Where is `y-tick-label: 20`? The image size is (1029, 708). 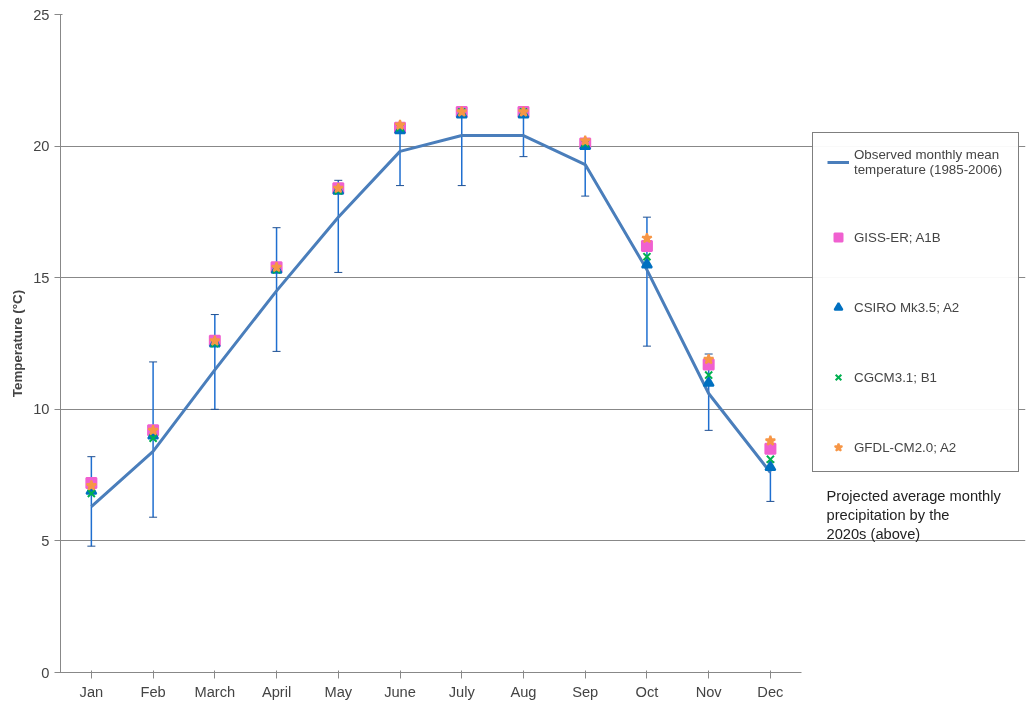
y-tick-label: 20 is located at coordinates (41, 146).